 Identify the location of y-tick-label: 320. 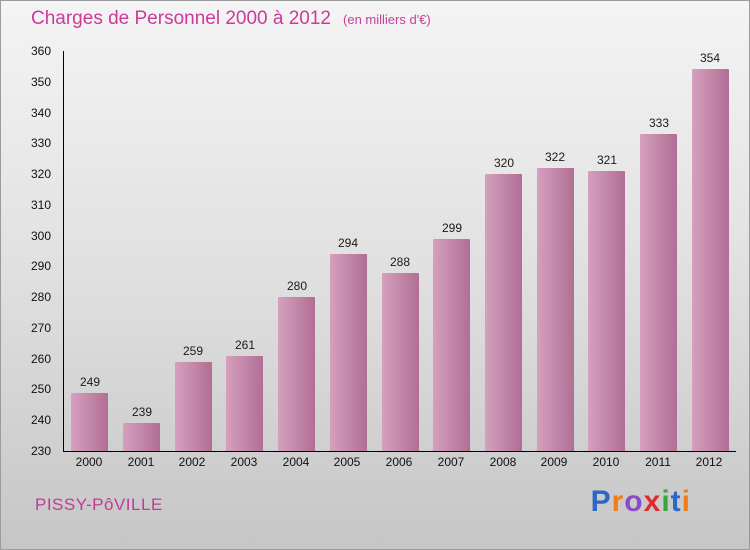
(40, 174).